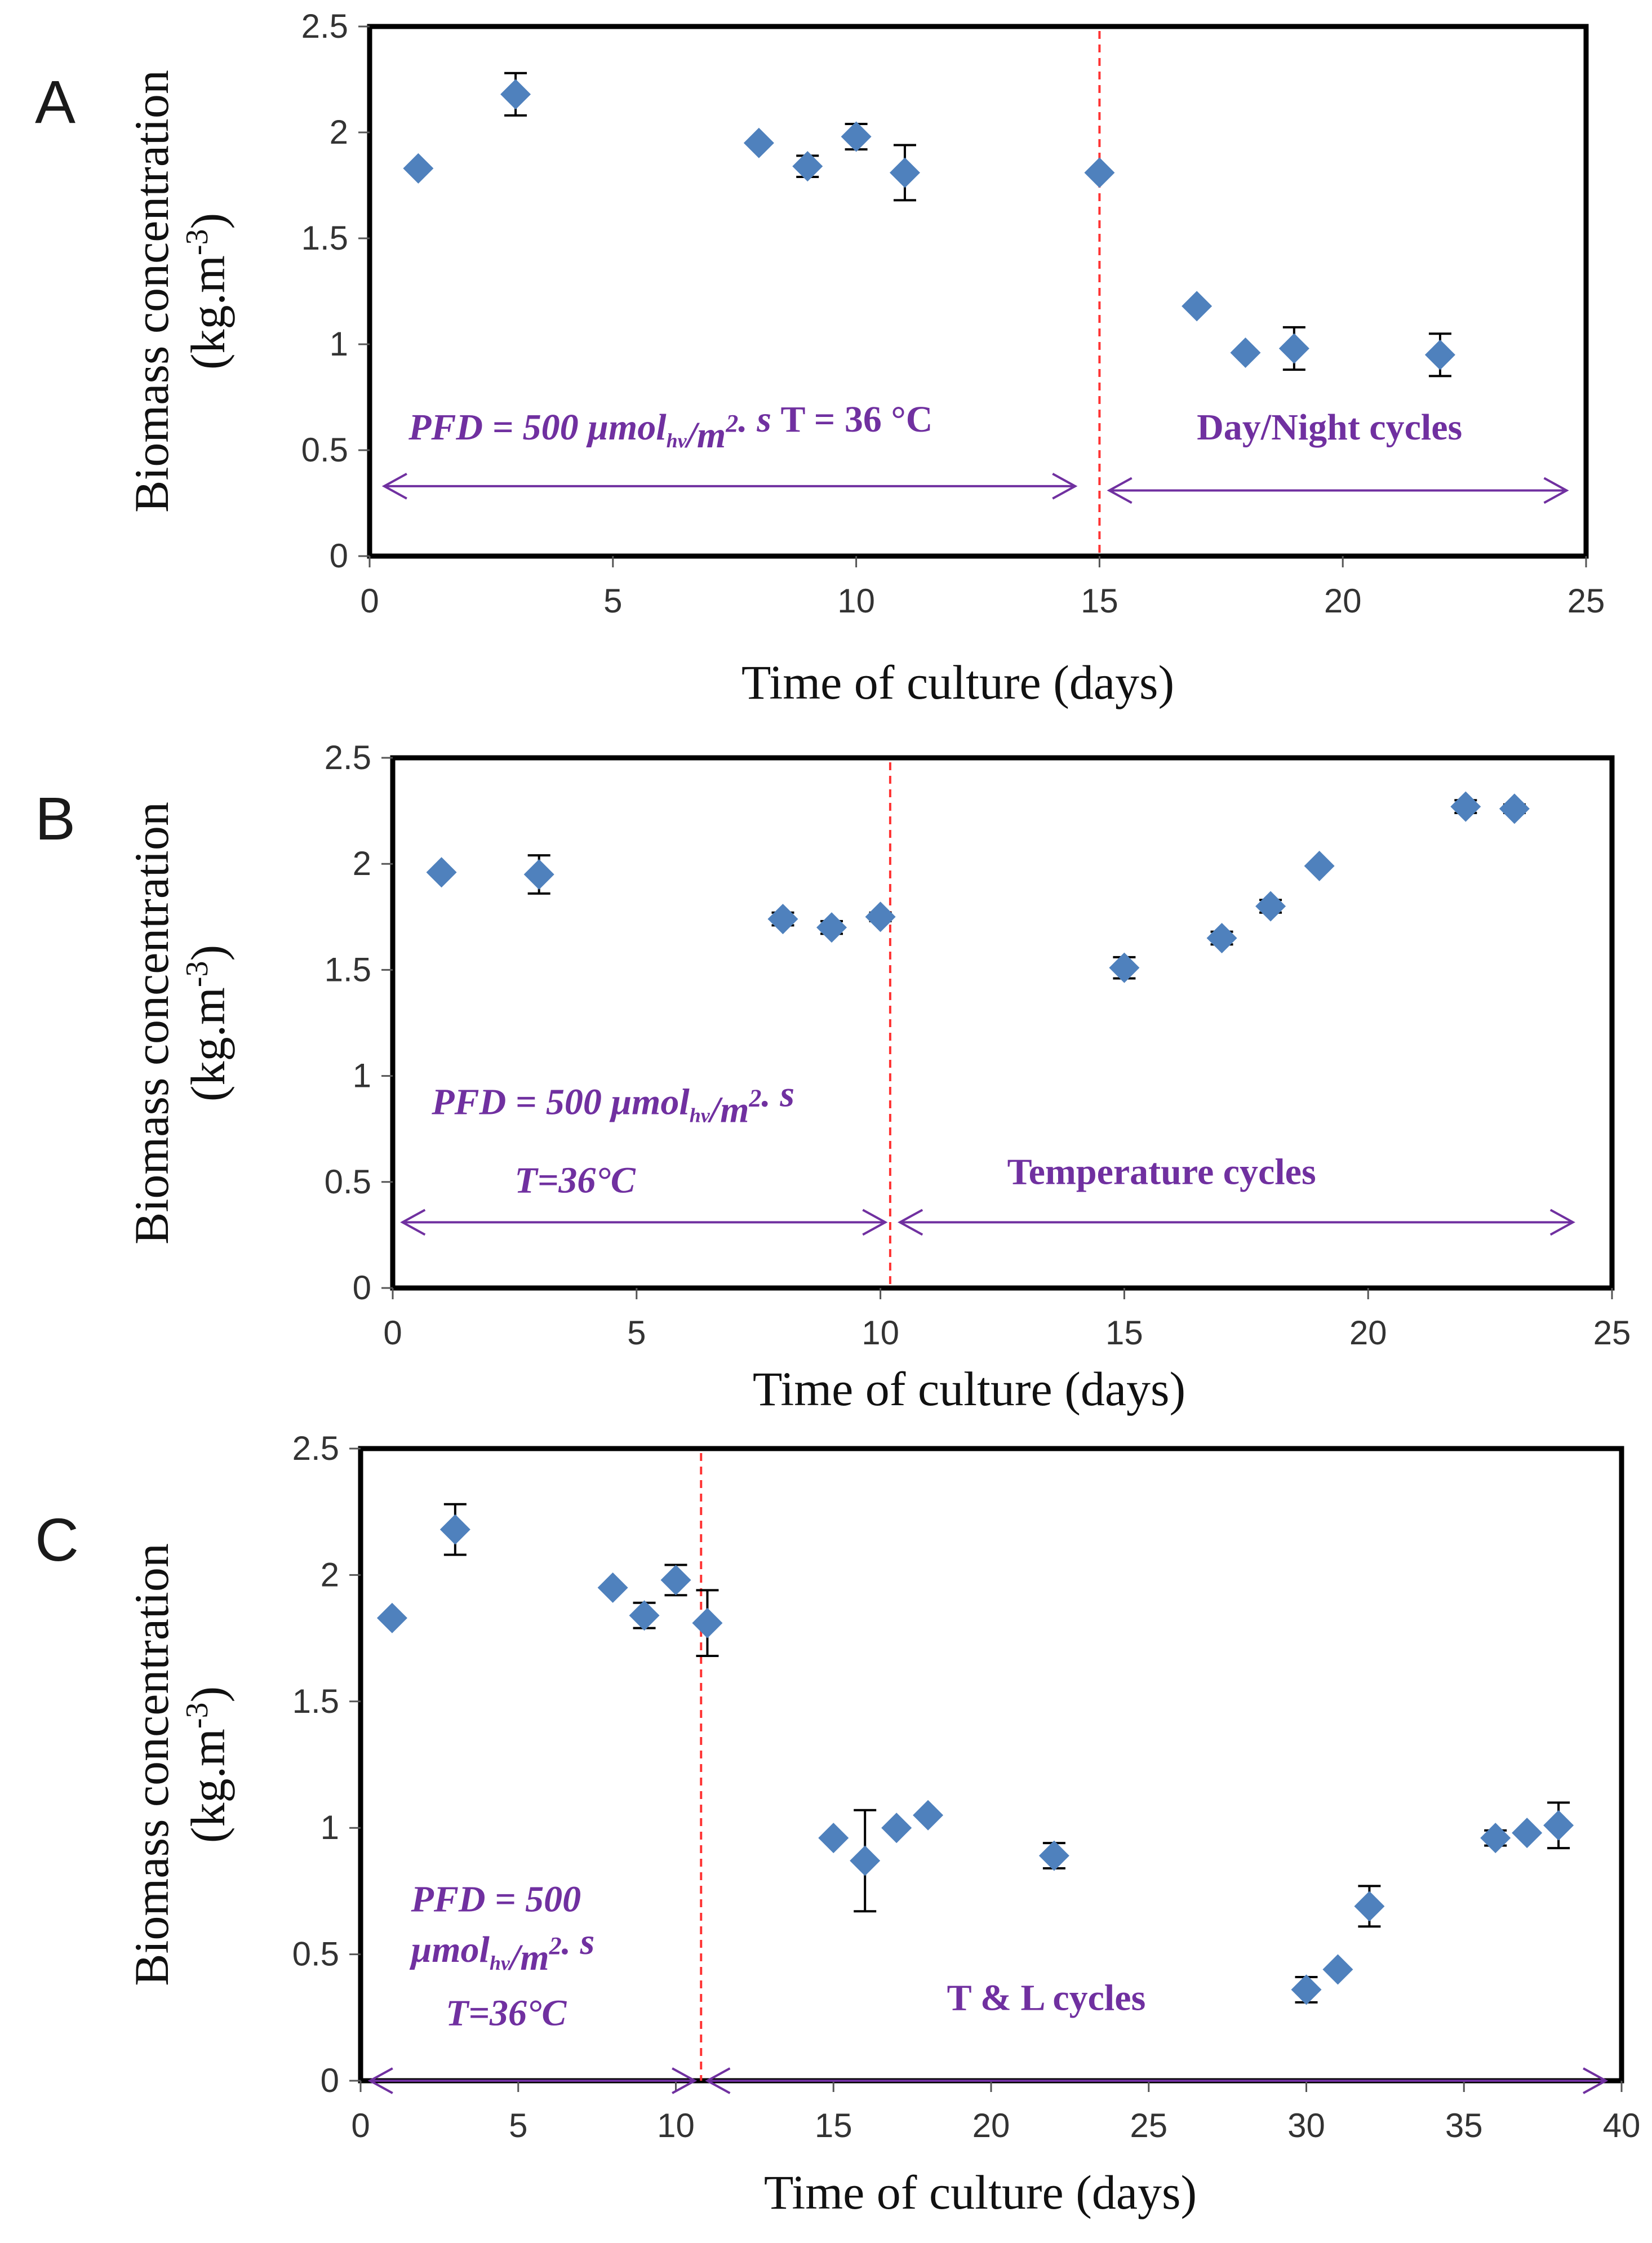 The width and height of the screenshot is (1652, 2243). I want to click on x-tick-label: 25, so click(1586, 601).